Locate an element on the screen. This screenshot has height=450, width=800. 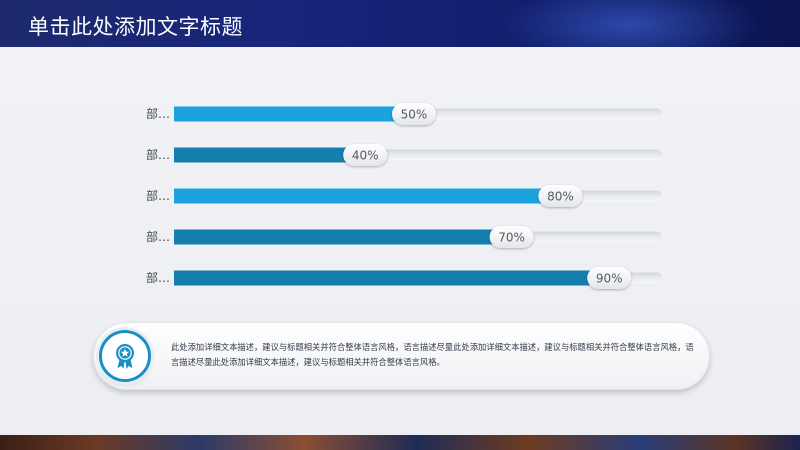
value-label: 80% is located at coordinates (560, 197).